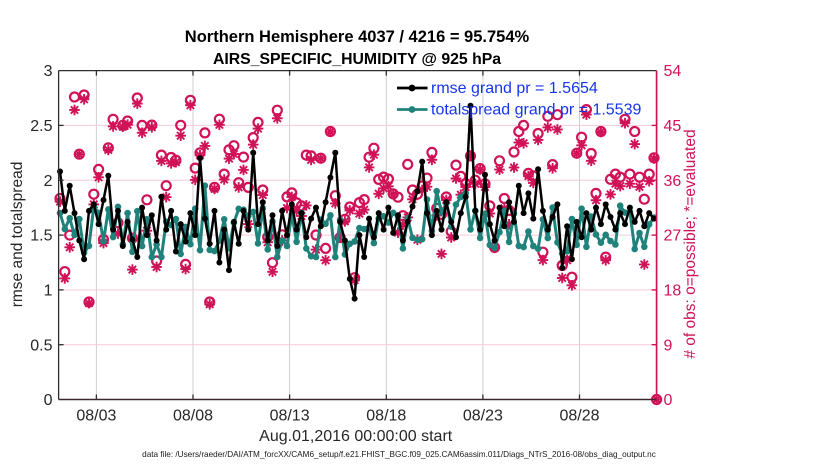 The height and width of the screenshot is (475, 830). What do you see at coordinates (386, 415) in the screenshot?
I see `svg-text: 08/18` at bounding box center [386, 415].